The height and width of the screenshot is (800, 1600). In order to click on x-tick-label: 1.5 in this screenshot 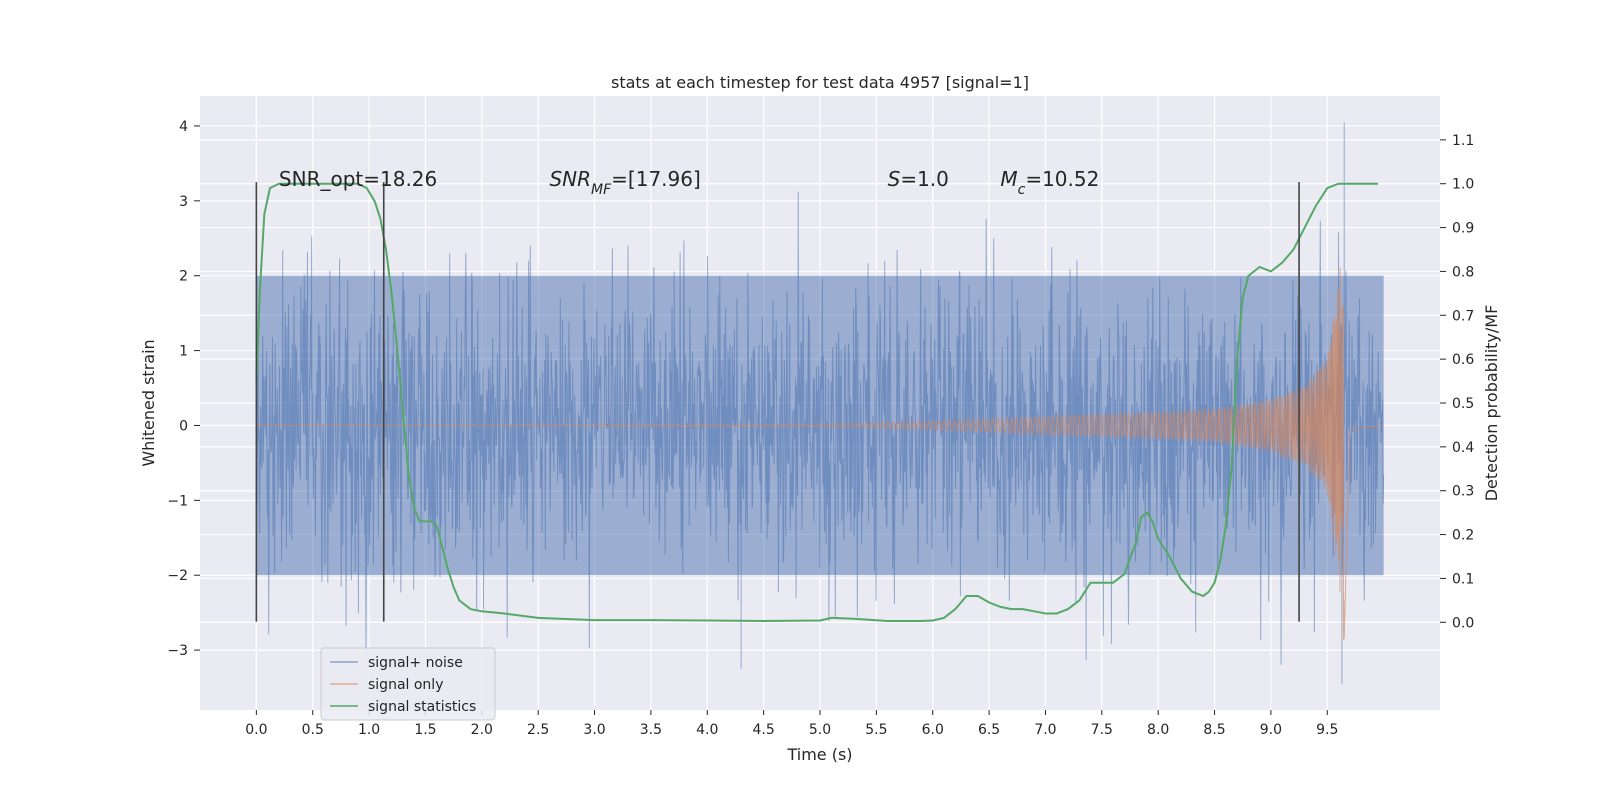, I will do `click(425, 730)`.